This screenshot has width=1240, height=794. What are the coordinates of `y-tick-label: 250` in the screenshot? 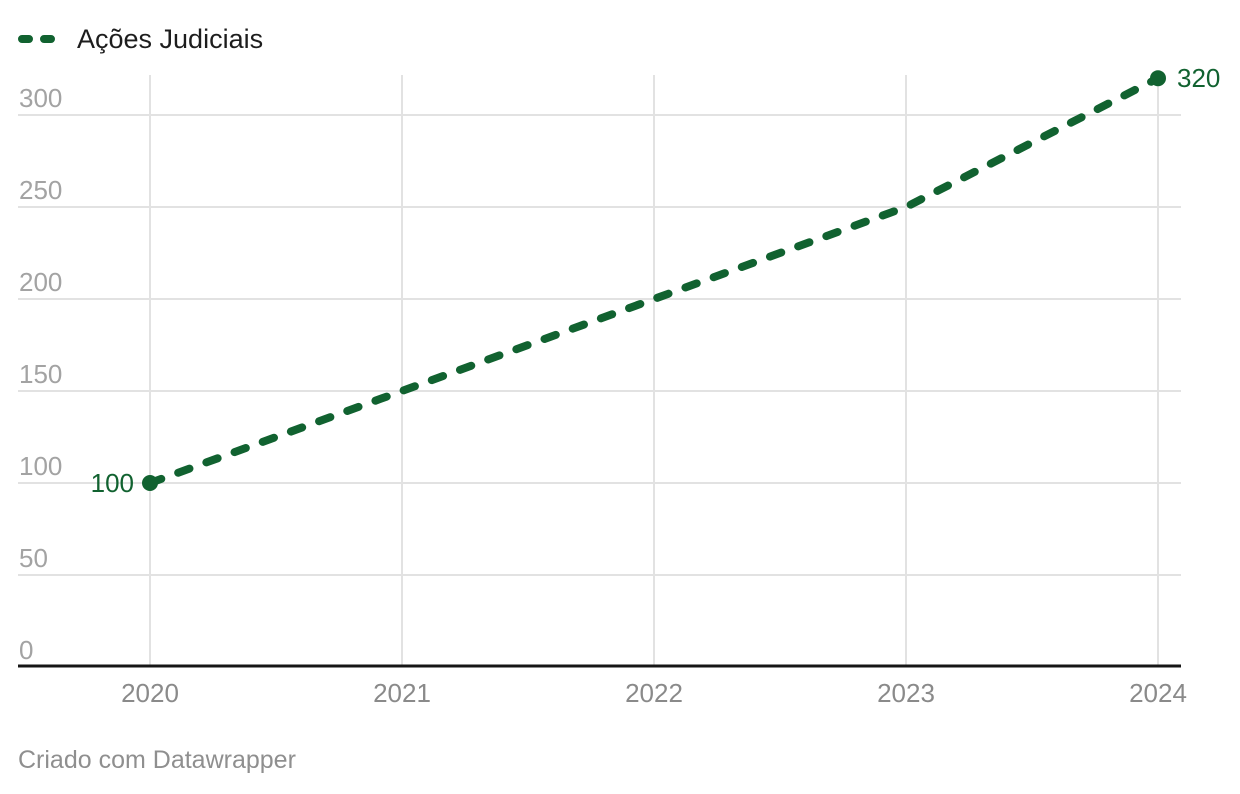 It's located at (40, 190).